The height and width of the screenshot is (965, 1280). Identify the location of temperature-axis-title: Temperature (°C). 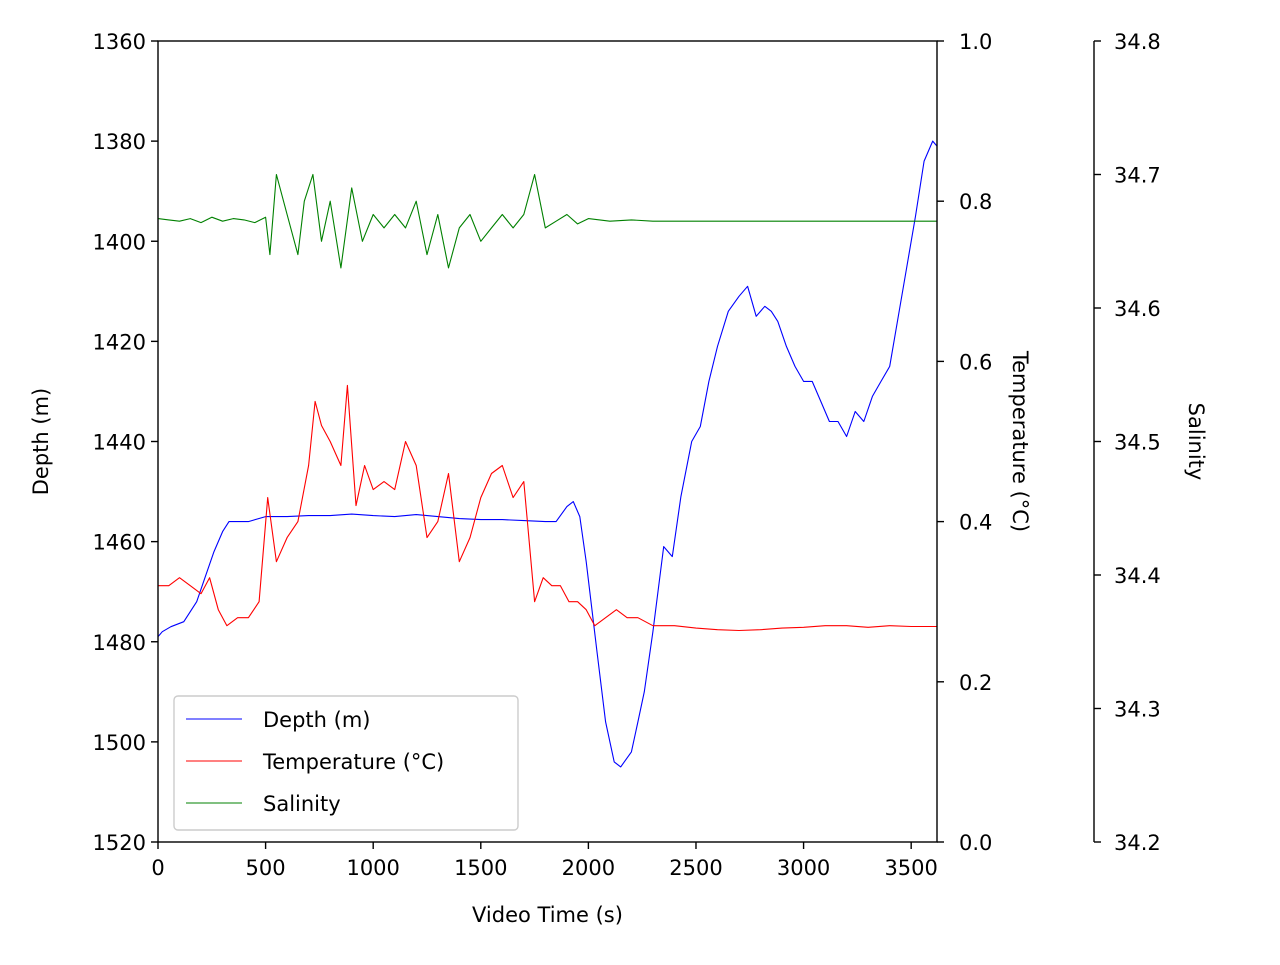
(1020, 441).